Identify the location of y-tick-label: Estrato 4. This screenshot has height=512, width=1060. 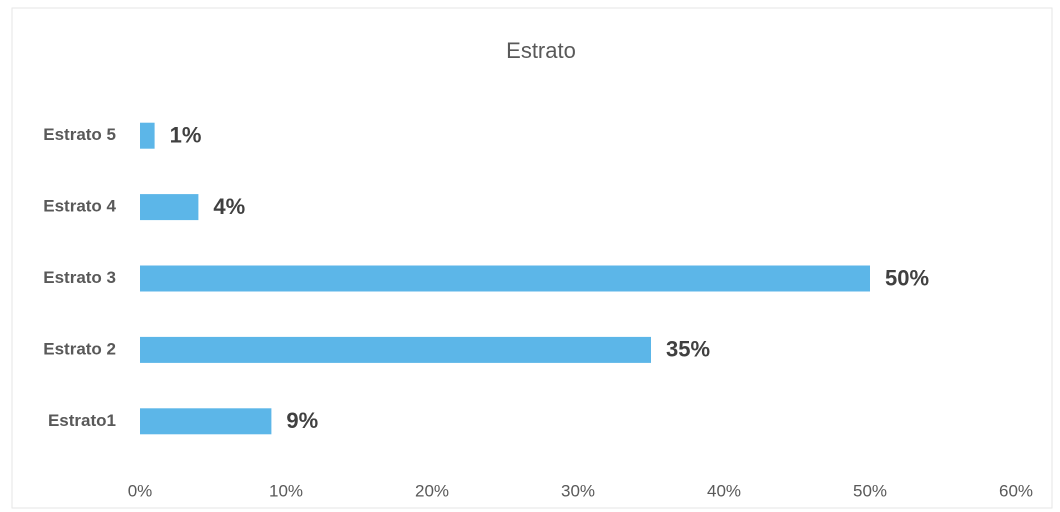
(79, 206).